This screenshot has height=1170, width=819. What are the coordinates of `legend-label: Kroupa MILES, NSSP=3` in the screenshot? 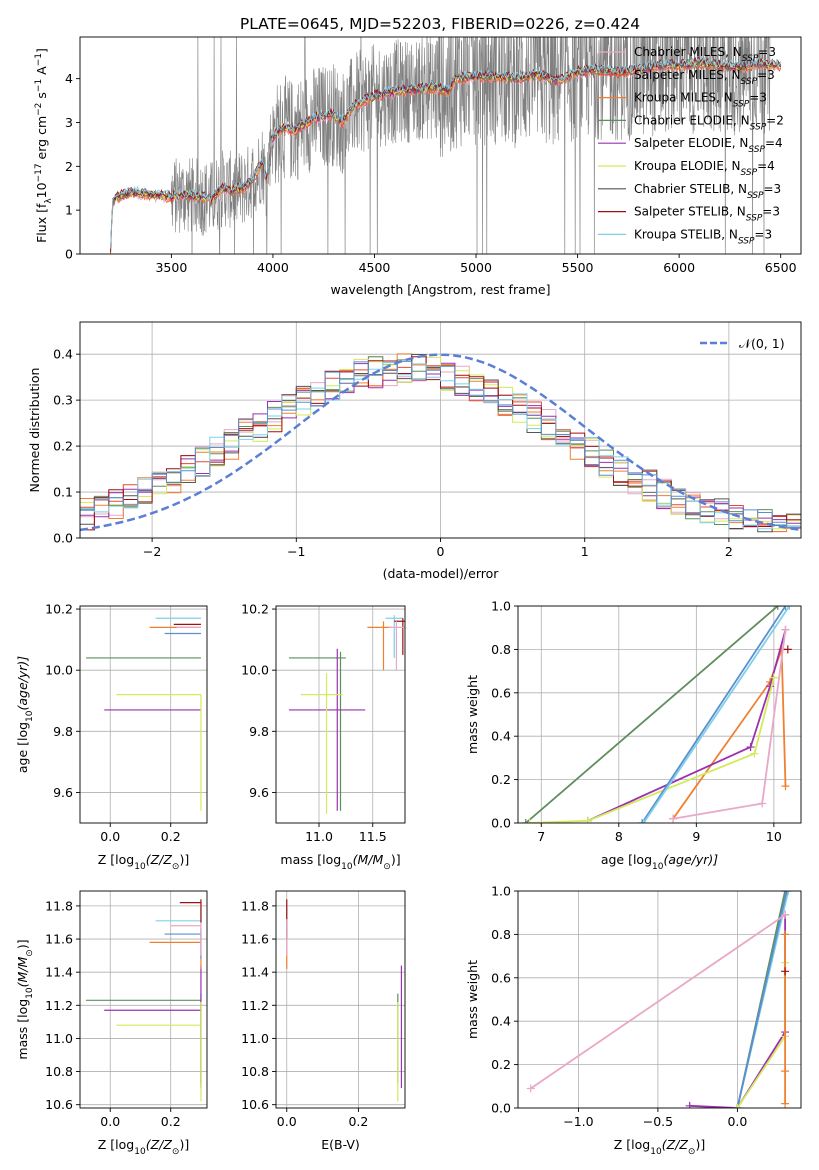 It's located at (700, 100).